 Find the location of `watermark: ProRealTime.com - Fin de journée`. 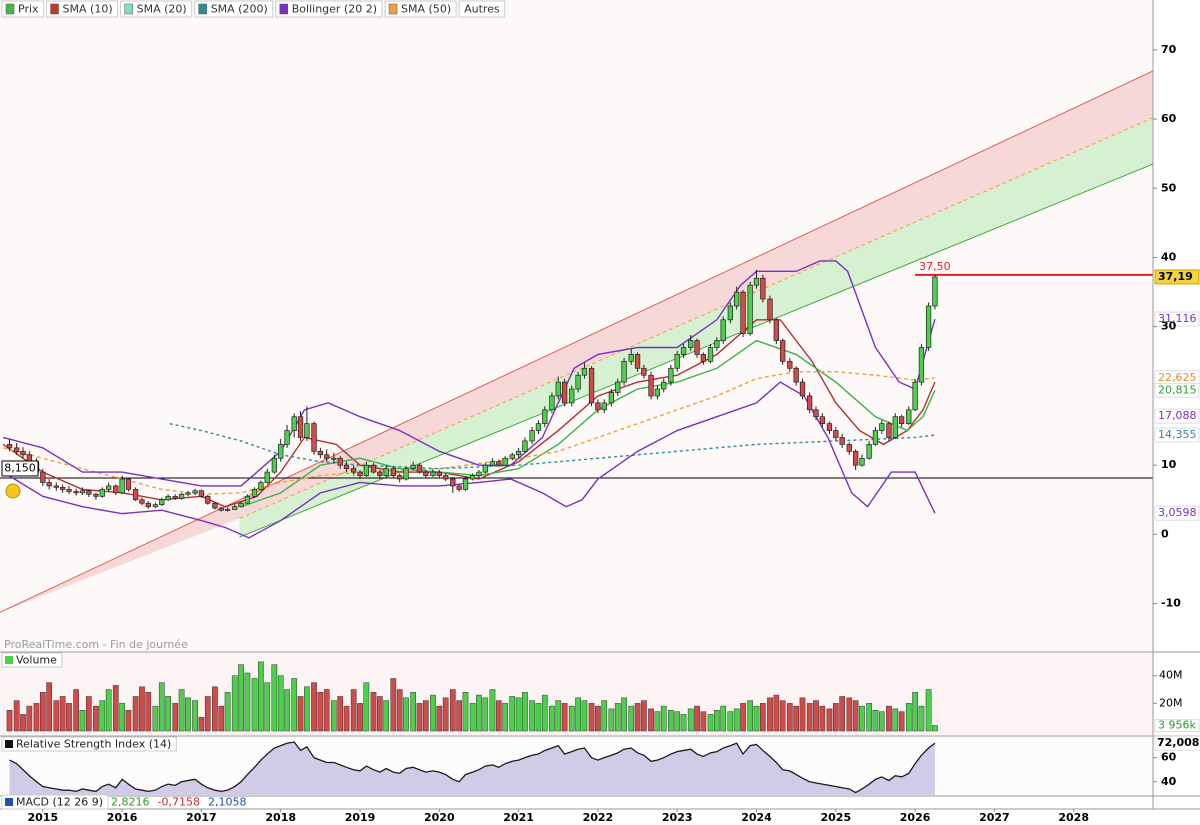

watermark: ProRealTime.com - Fin de journée is located at coordinates (96, 644).